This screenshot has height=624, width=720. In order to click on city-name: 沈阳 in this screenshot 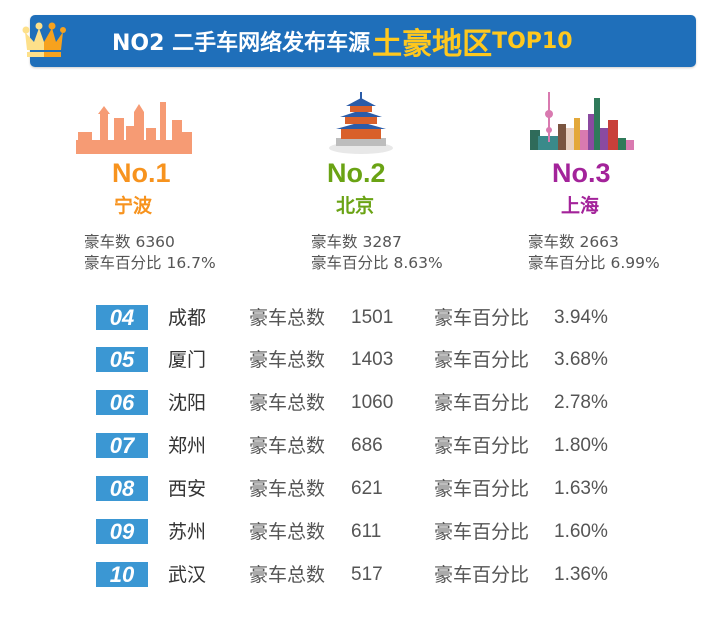, I will do `click(187, 403)`.